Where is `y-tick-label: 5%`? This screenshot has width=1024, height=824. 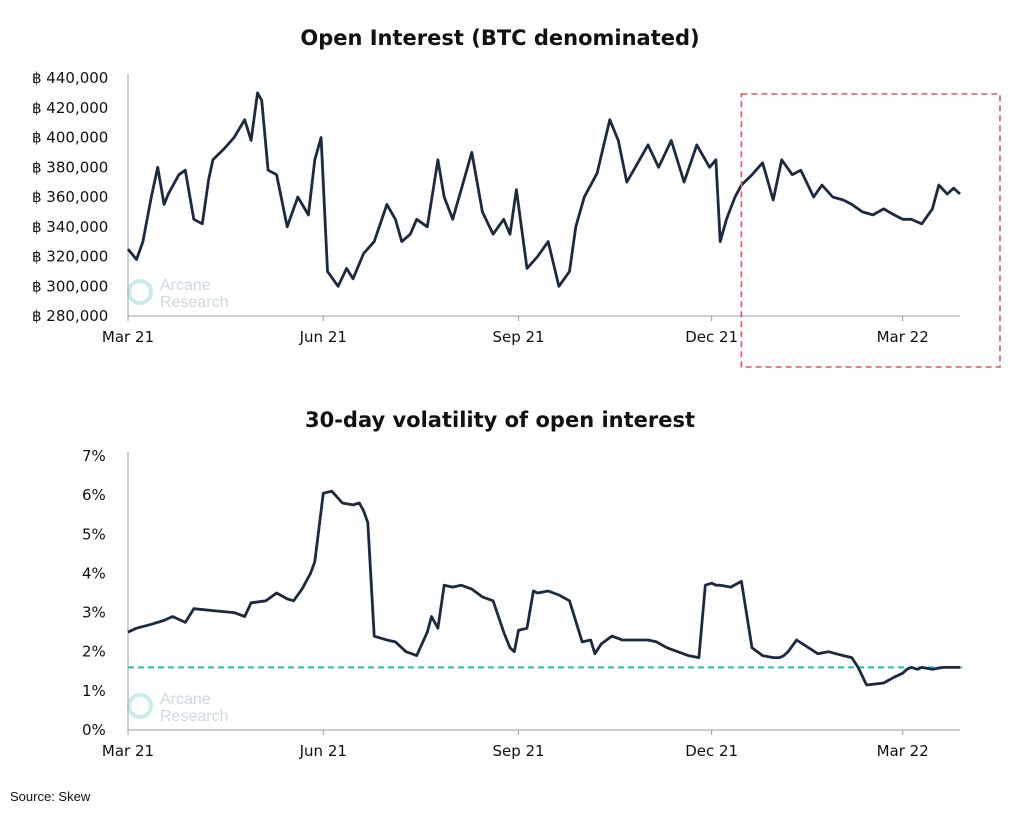
y-tick-label: 5% is located at coordinates (94, 534).